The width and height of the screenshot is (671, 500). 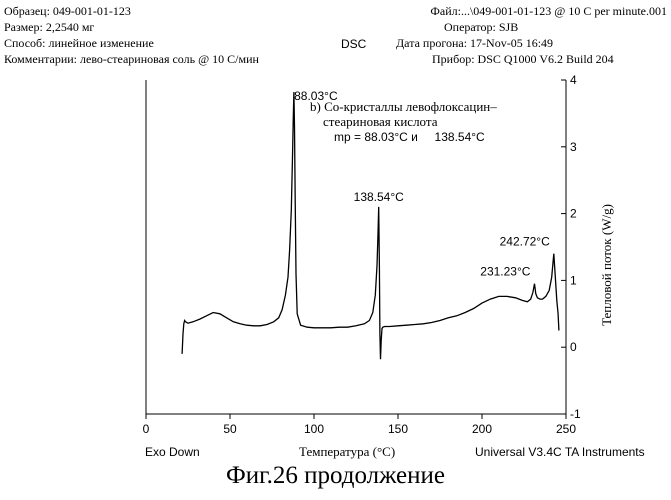 What do you see at coordinates (606, 265) in the screenshot?
I see `y-axis-label: Тепловой поток (W/g)` at bounding box center [606, 265].